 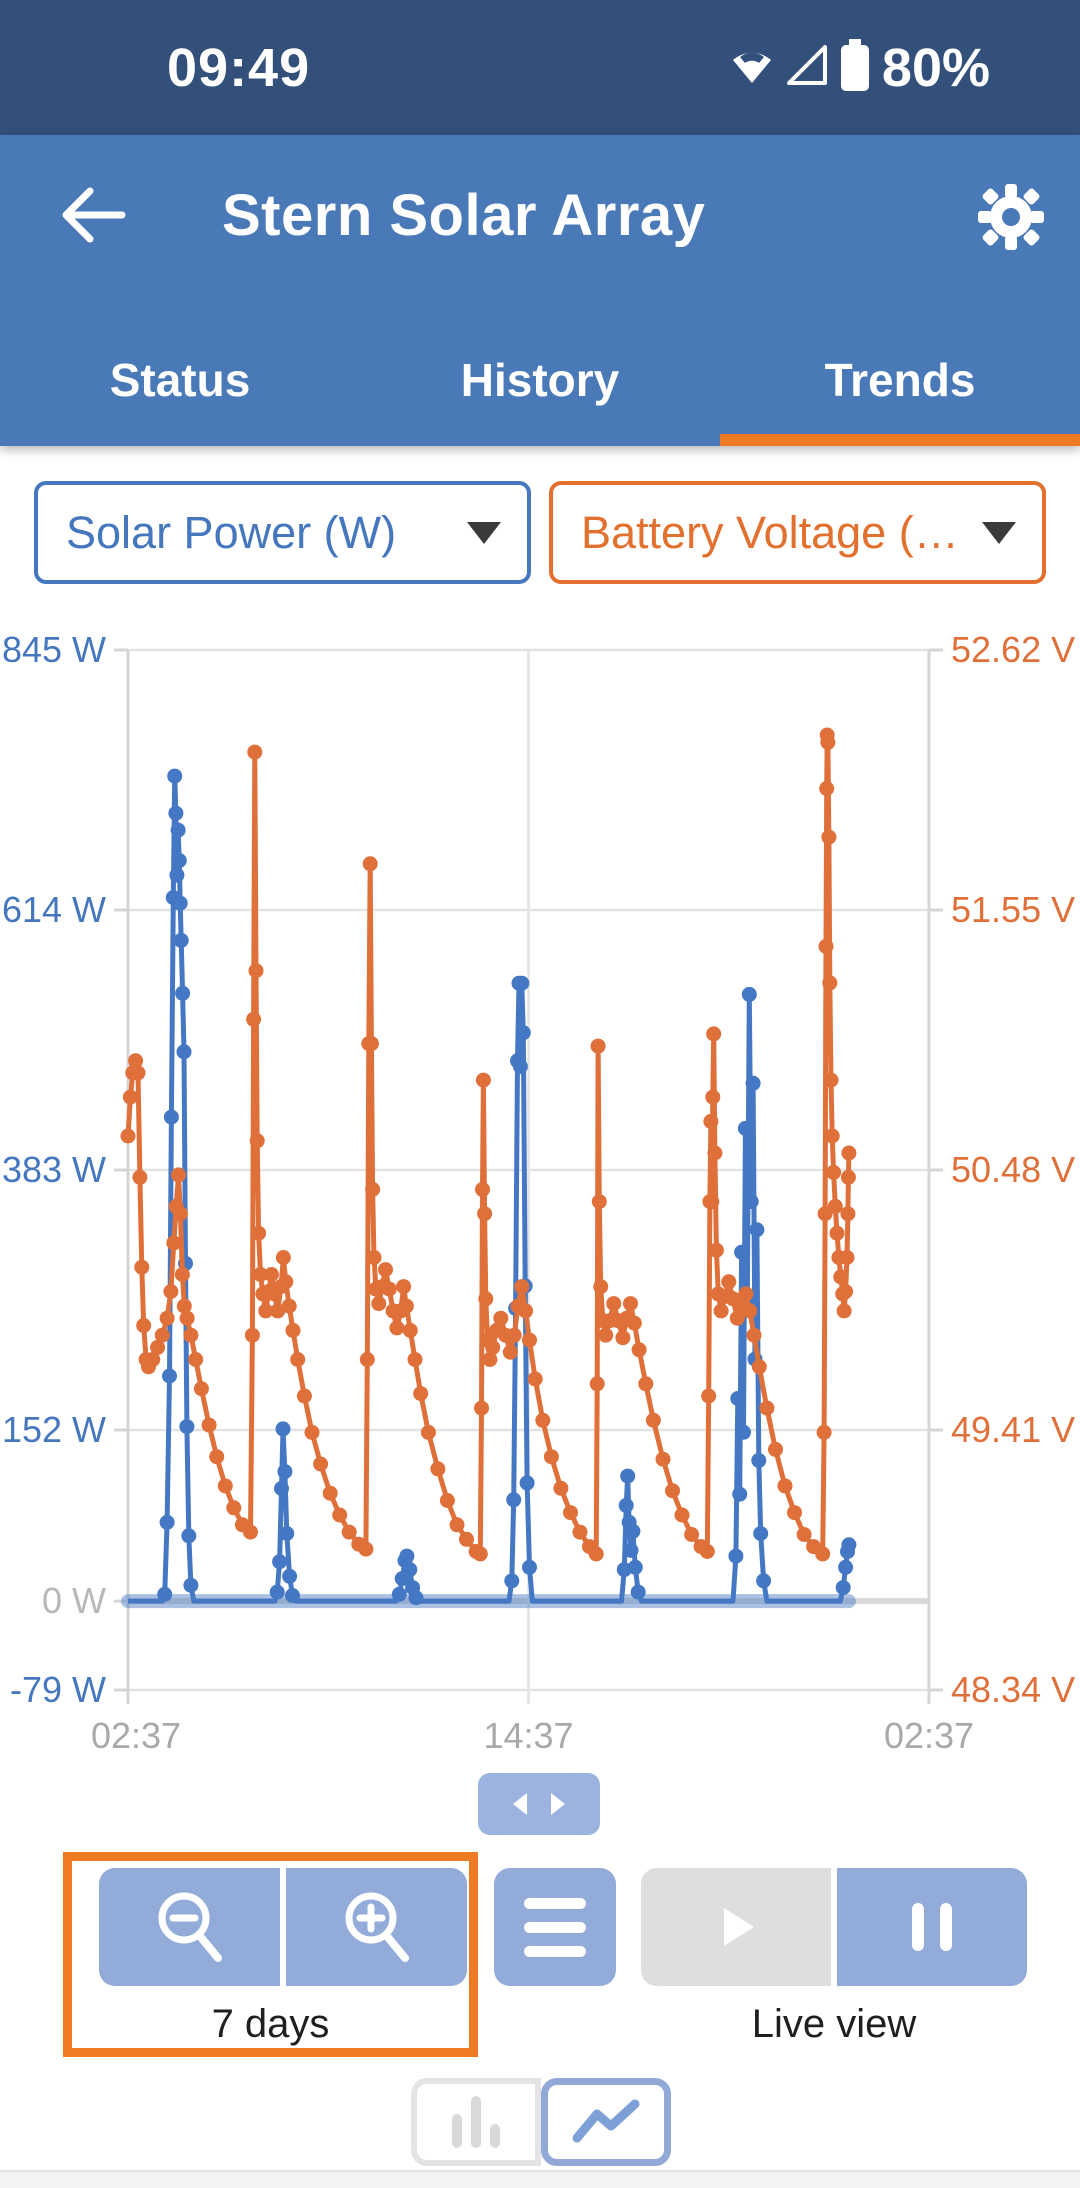 What do you see at coordinates (935, 67) in the screenshot?
I see `battery-percent-label: 80%` at bounding box center [935, 67].